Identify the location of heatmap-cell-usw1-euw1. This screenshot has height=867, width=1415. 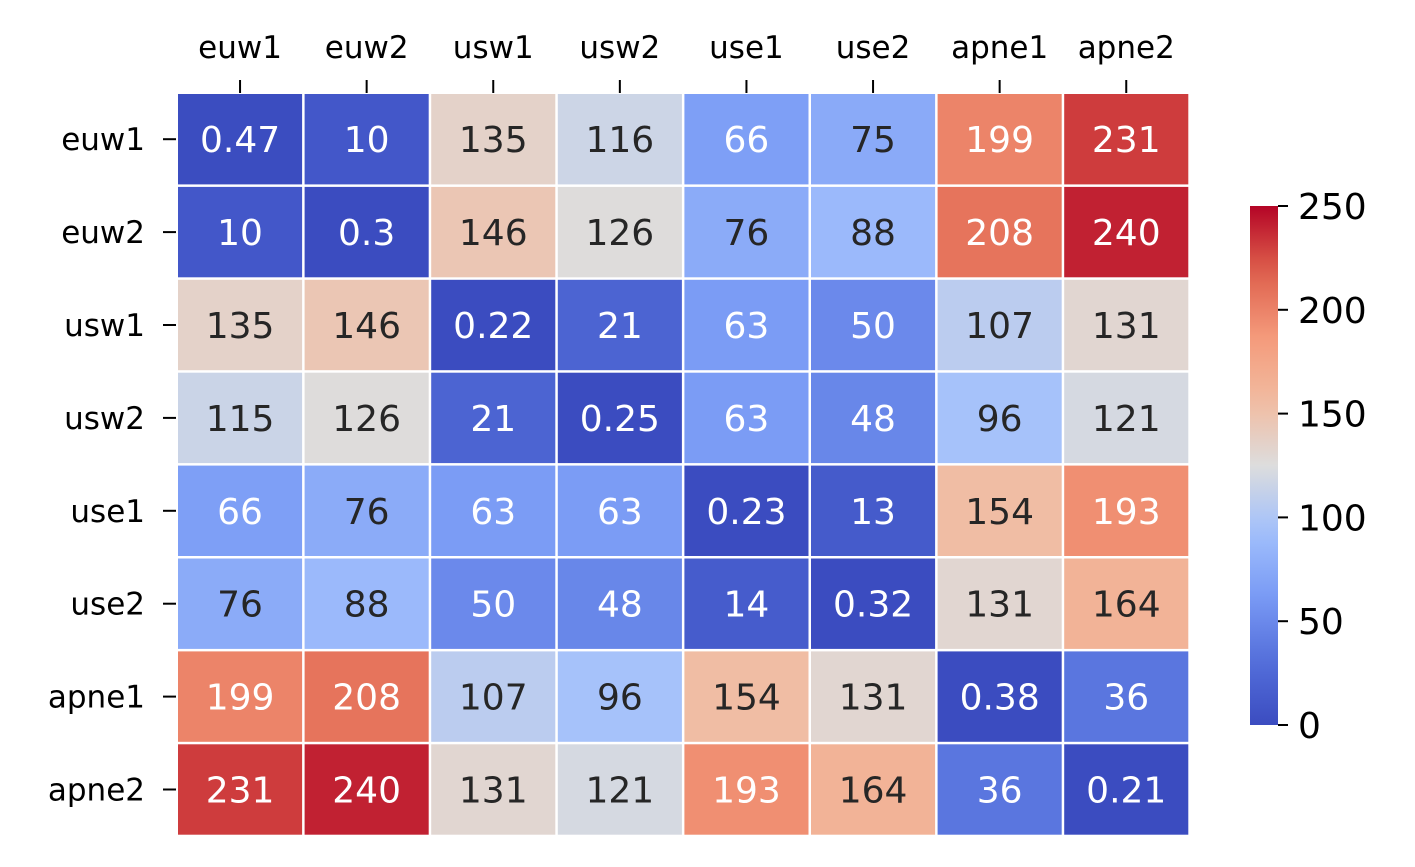
(240, 325).